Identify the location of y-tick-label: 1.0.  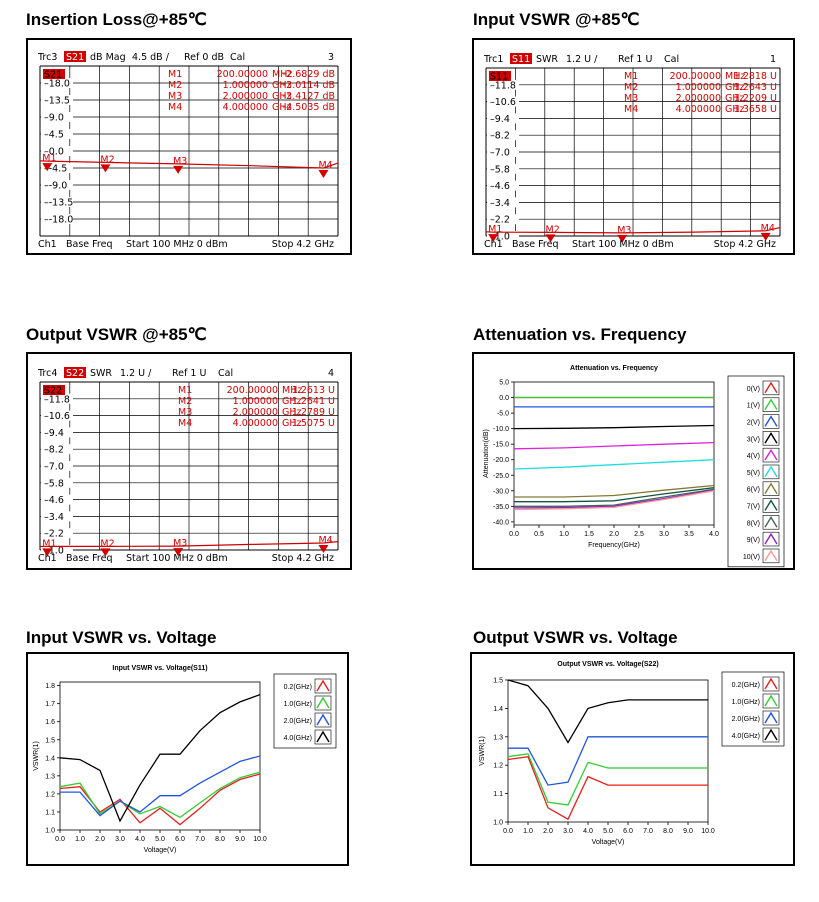
(50, 831).